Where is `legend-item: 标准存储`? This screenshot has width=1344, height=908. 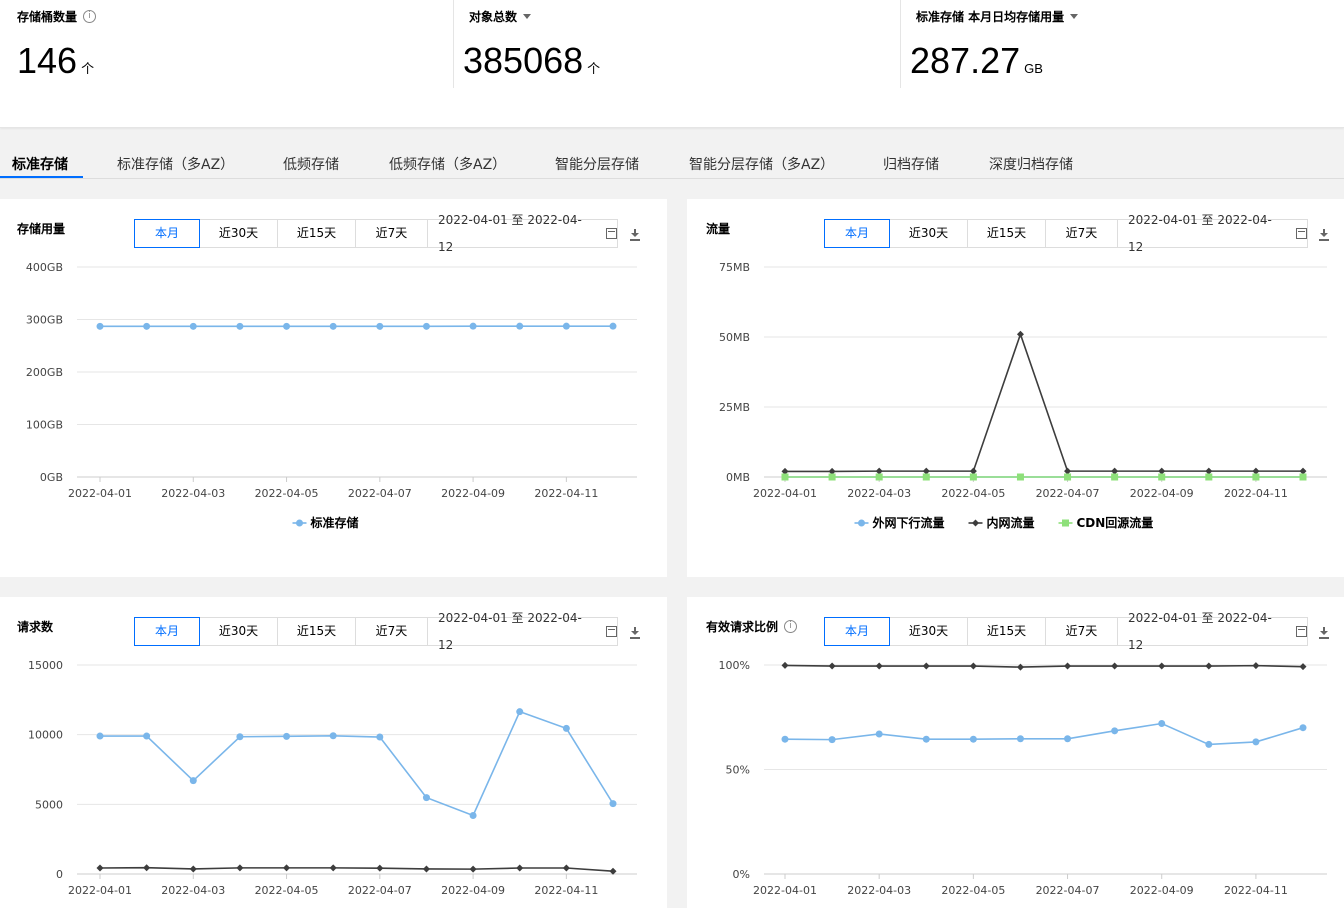
legend-item: 标准存储 is located at coordinates (325, 522).